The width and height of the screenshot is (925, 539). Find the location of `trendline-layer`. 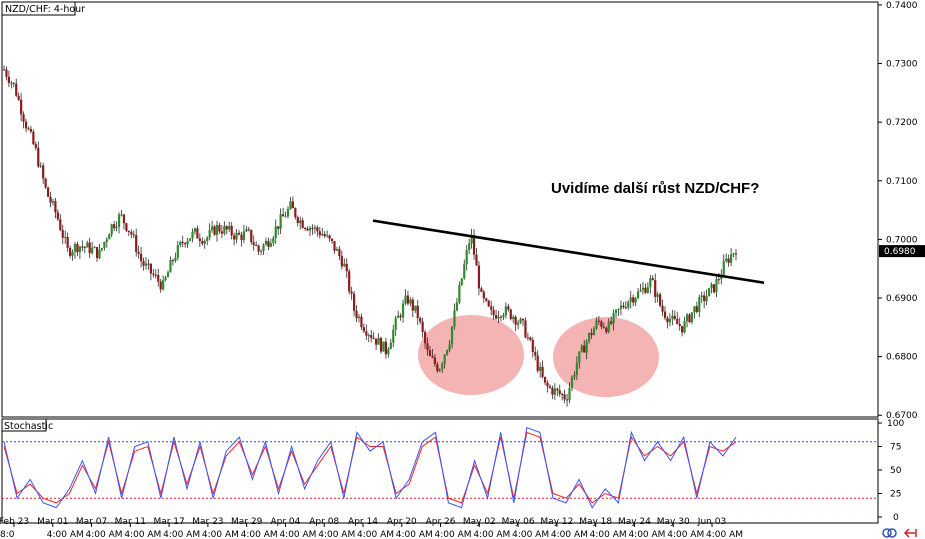

trendline-layer is located at coordinates (568, 252).